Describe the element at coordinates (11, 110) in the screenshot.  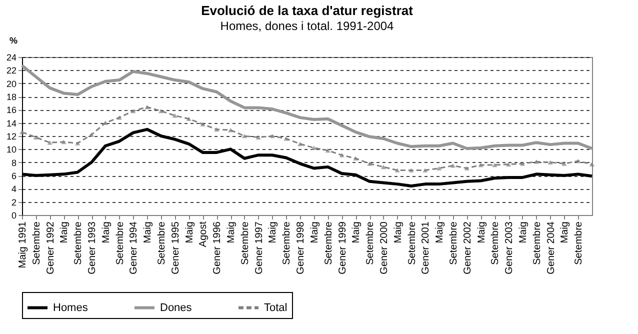
I see `y-tick-label: 16` at that location.